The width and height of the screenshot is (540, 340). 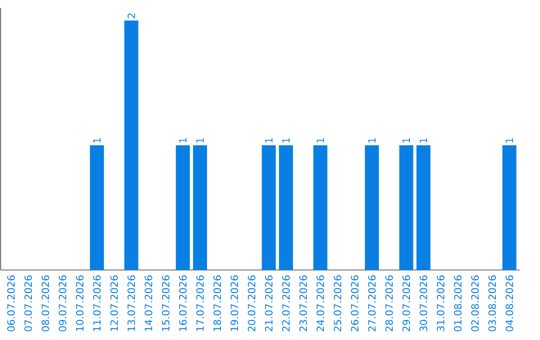 What do you see at coordinates (80, 303) in the screenshot?
I see `x-tick-label: 10.07.2026` at bounding box center [80, 303].